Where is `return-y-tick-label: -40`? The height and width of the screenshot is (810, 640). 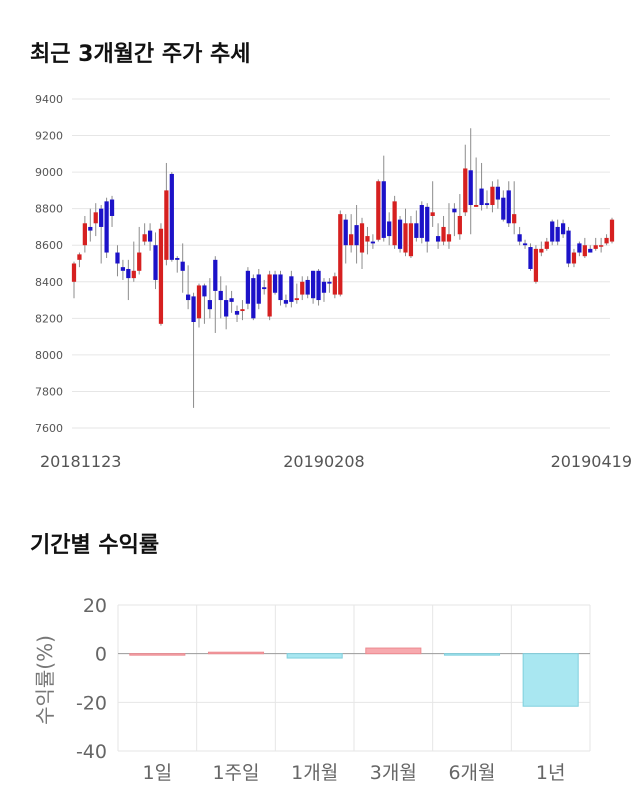
return-y-tick-label: -40 is located at coordinates (91, 752).